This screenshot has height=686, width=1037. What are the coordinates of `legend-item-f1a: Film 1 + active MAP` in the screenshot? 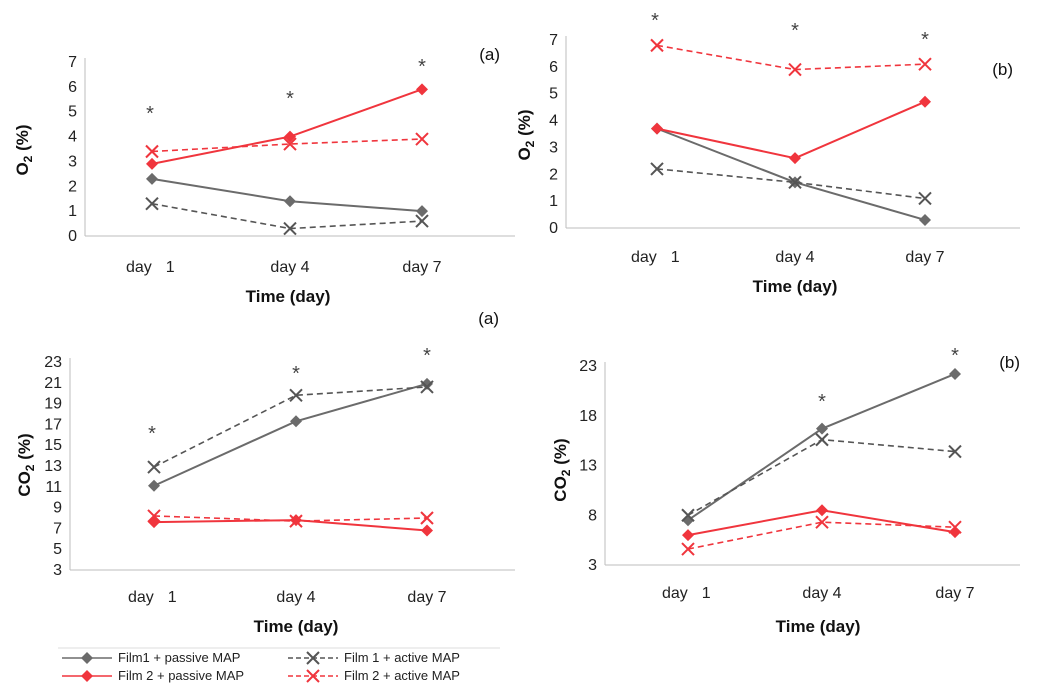 It's located at (374, 657).